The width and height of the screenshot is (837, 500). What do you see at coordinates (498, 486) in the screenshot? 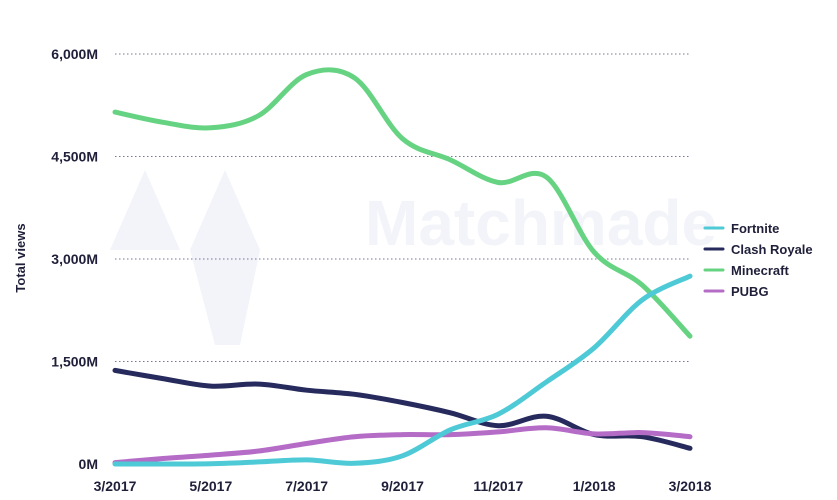
I see `x-tick-label: 11/2017` at bounding box center [498, 486].